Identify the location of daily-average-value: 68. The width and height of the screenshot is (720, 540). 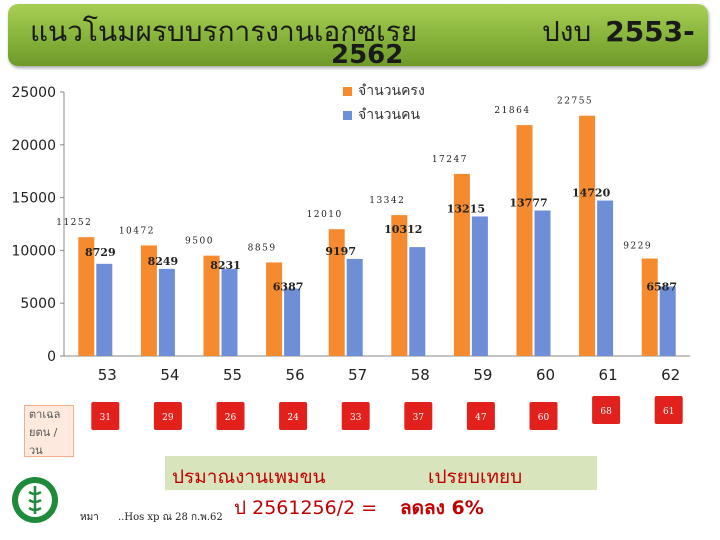
(606, 412).